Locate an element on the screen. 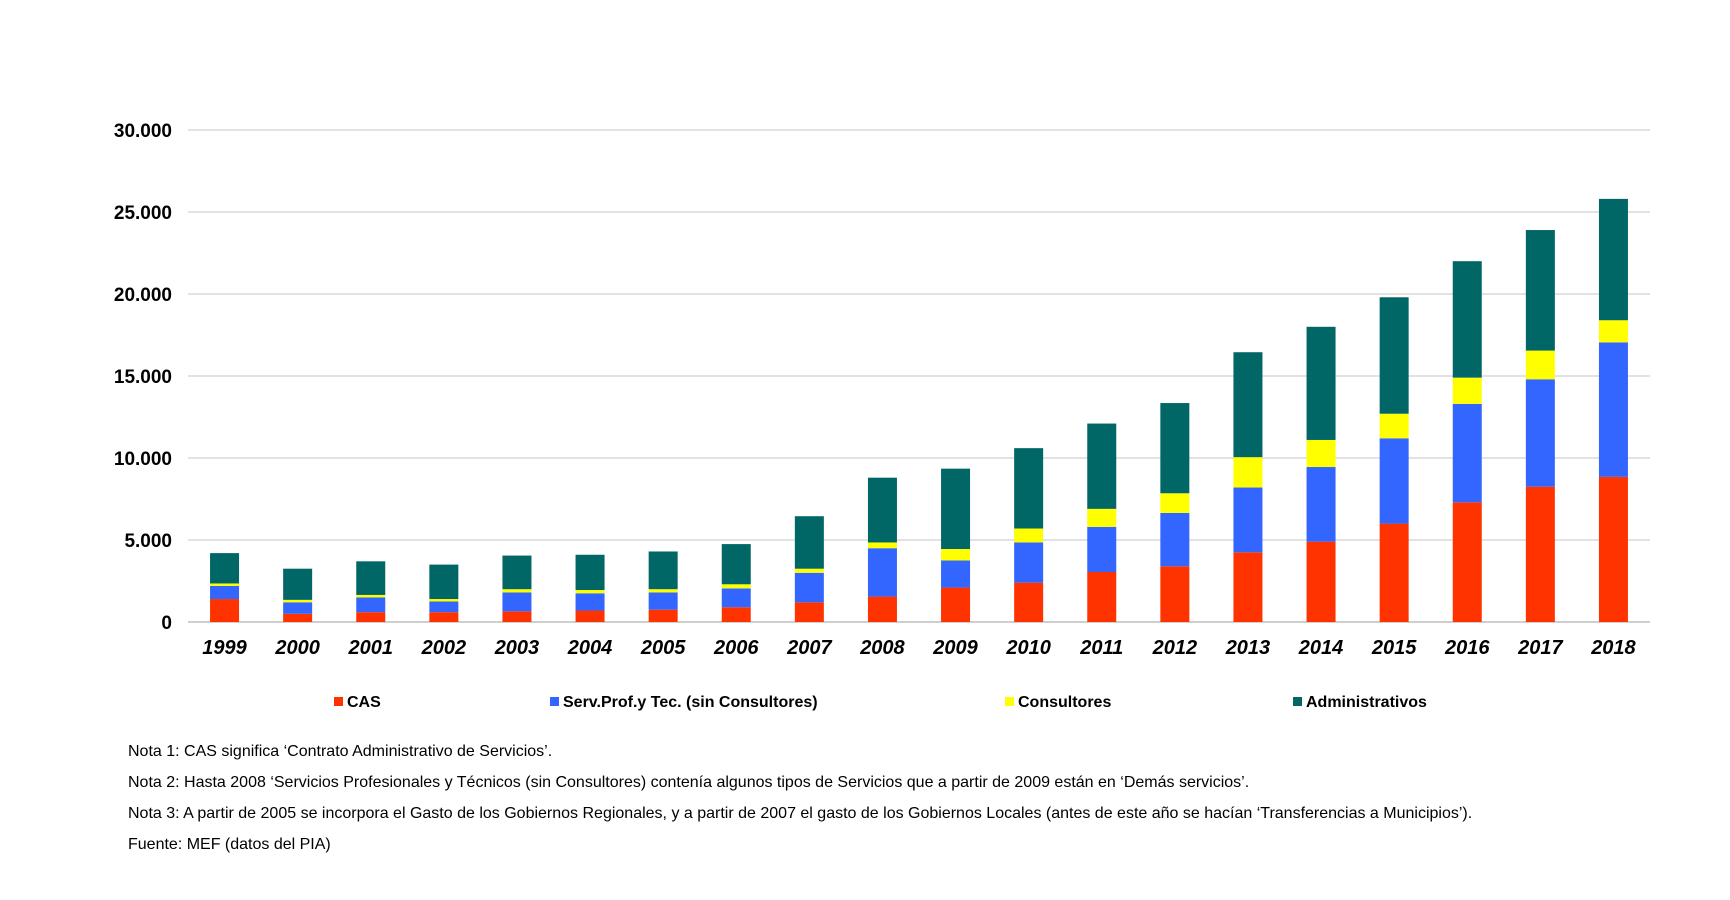  x-tick-label: 2004 is located at coordinates (590, 648).